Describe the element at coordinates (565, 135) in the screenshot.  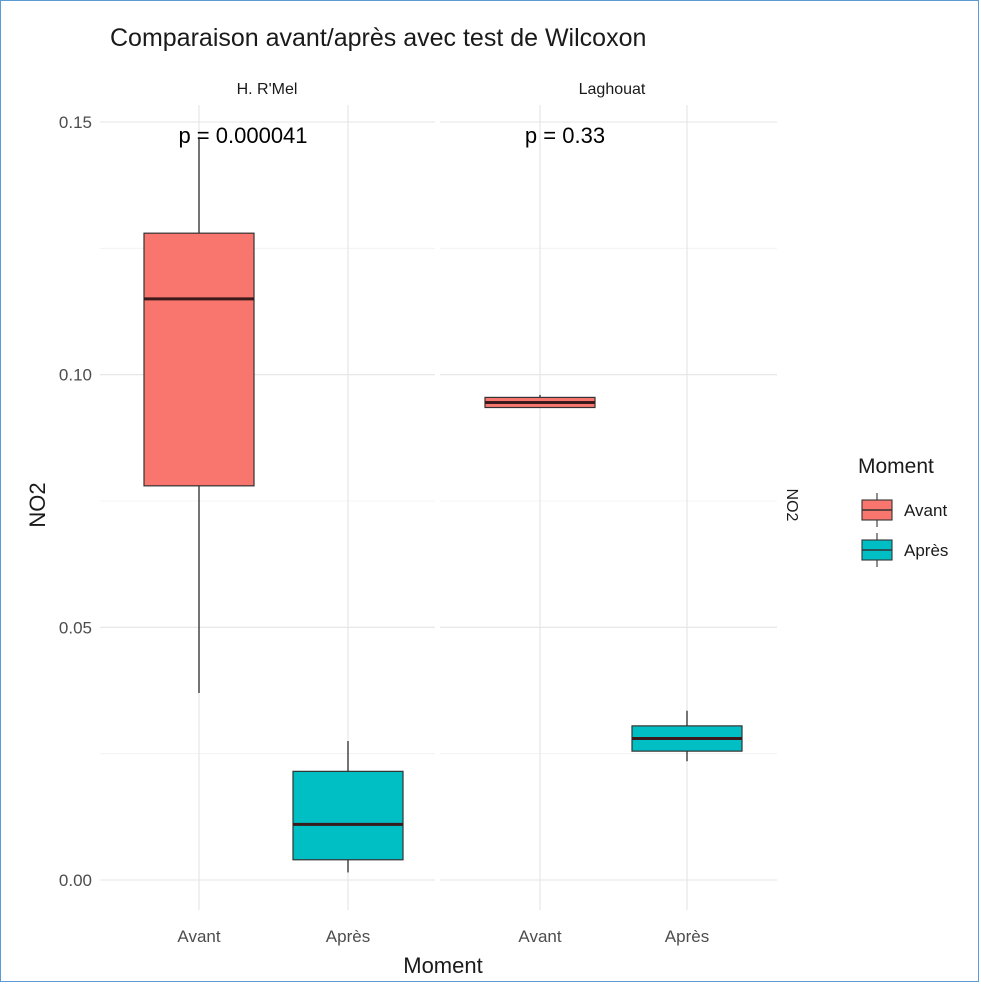
I see `panel-2-p-value: p = 0.33` at that location.